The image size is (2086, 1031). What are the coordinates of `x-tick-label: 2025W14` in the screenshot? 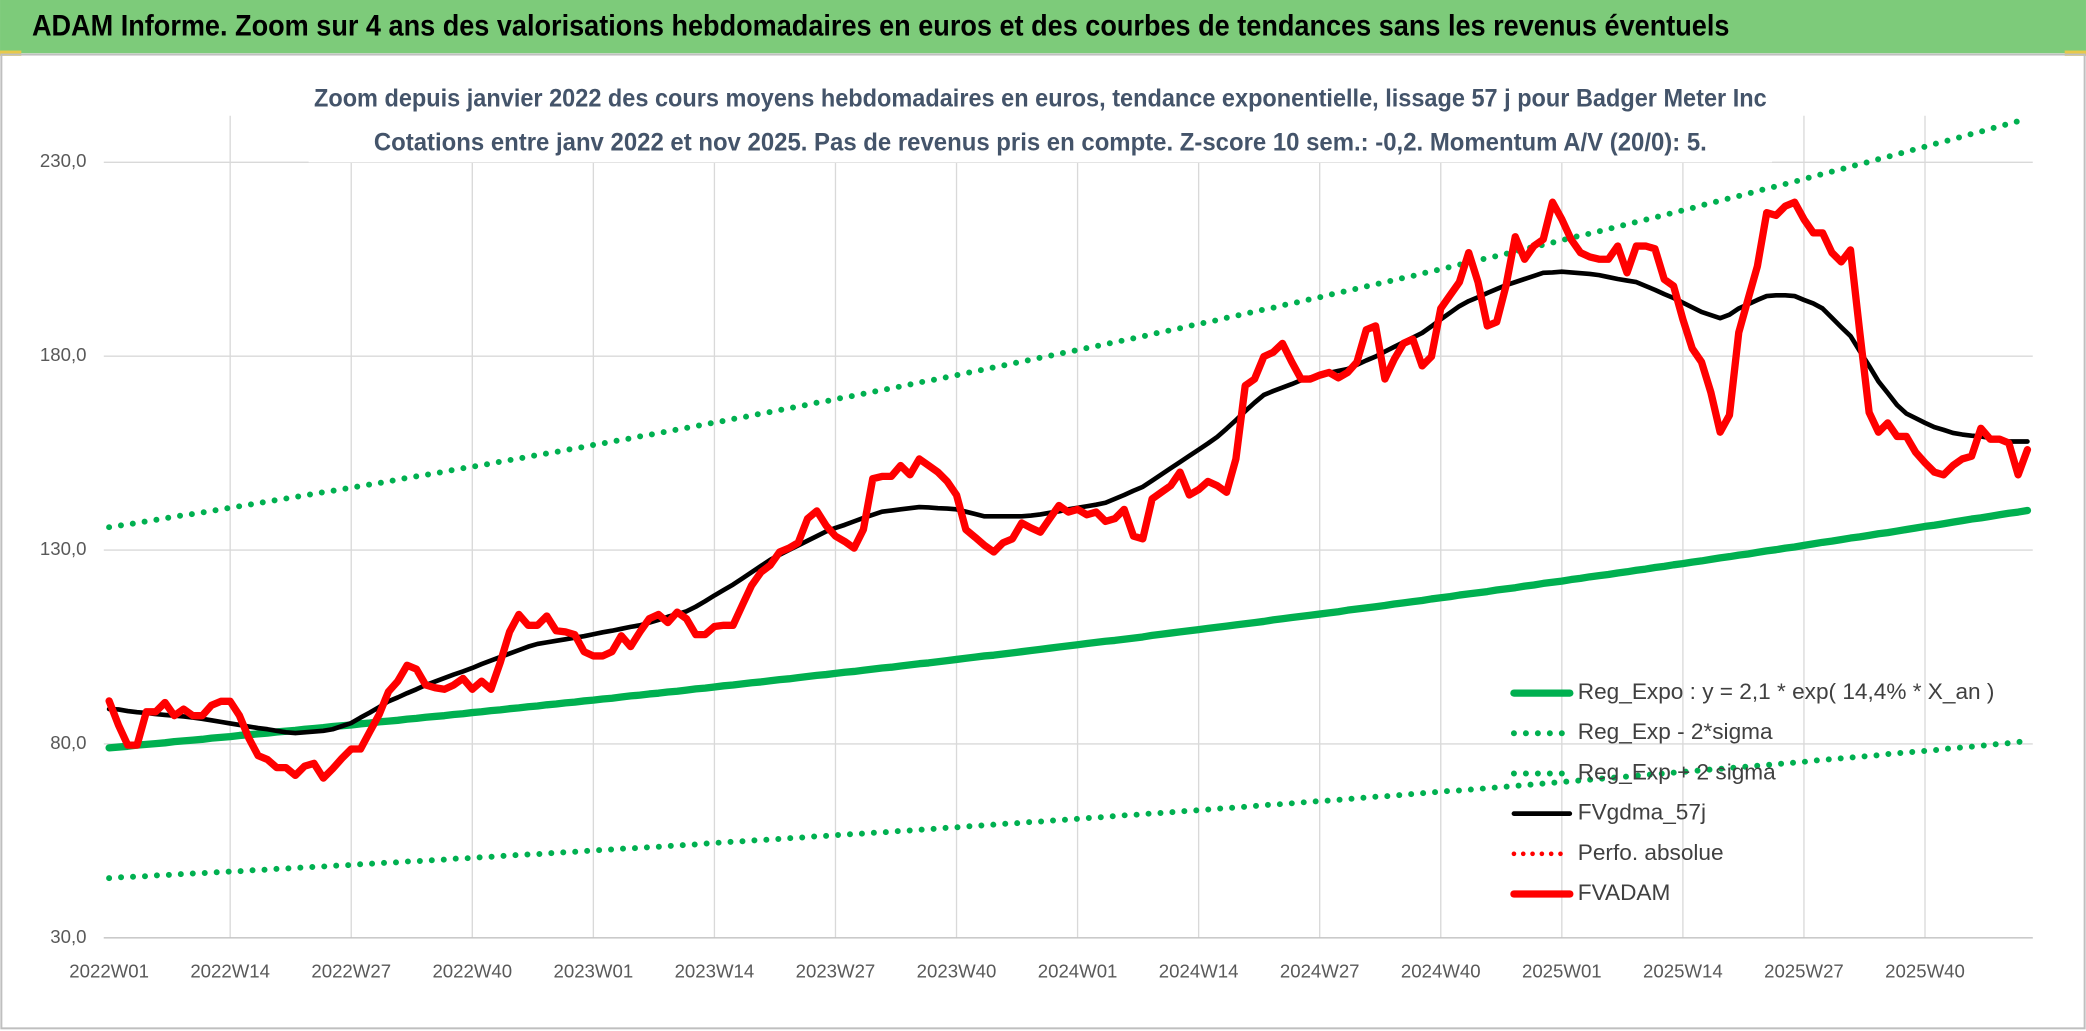 It's located at (1683, 970).